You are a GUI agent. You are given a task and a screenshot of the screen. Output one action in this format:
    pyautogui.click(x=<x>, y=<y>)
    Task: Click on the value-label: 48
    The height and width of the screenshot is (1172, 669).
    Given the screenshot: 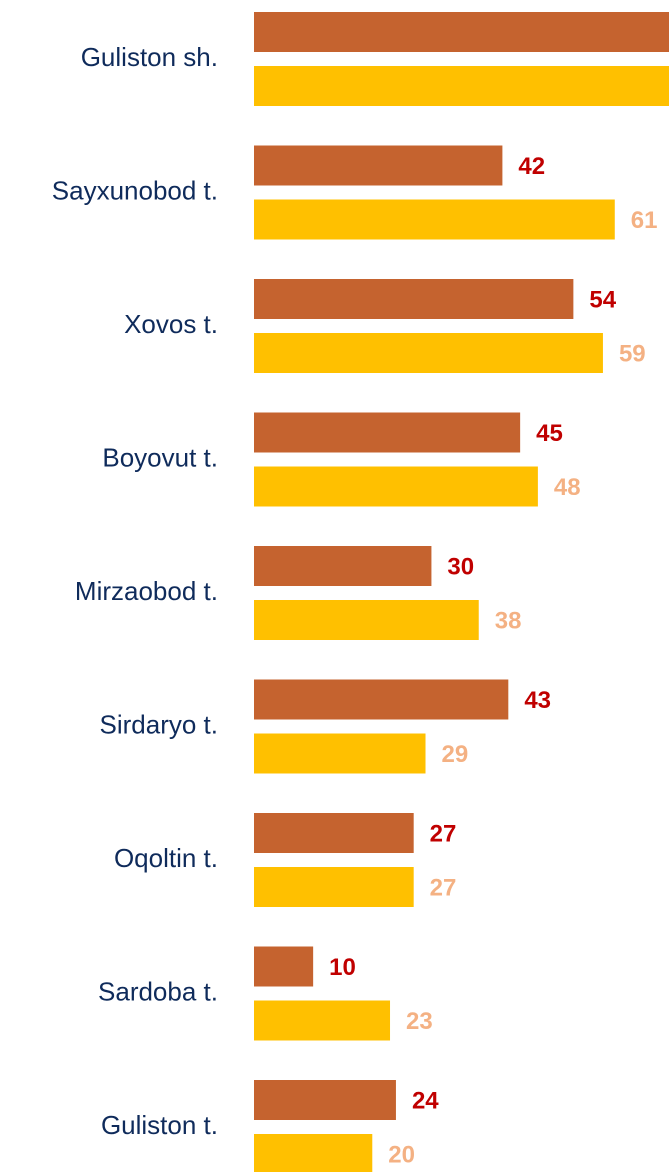 What is the action you would take?
    pyautogui.click(x=567, y=487)
    